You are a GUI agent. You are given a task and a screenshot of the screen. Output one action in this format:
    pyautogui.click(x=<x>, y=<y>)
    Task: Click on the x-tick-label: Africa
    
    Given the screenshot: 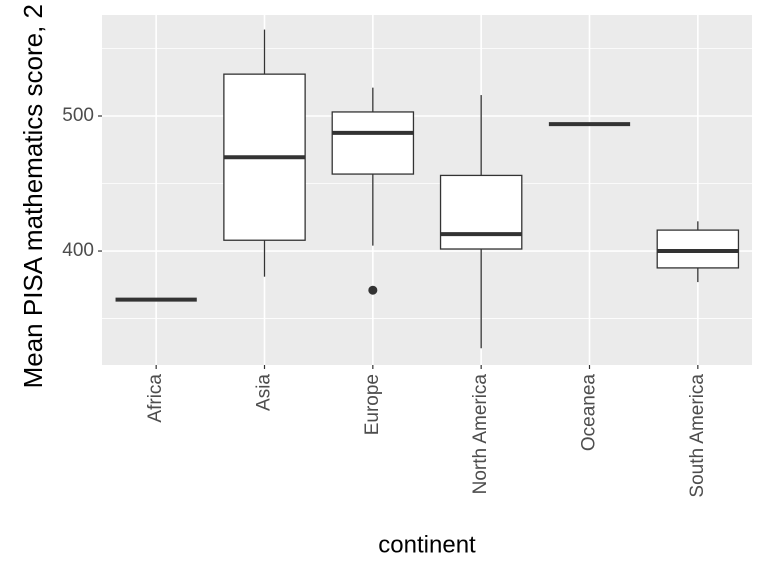 What is the action you would take?
    pyautogui.click(x=155, y=398)
    